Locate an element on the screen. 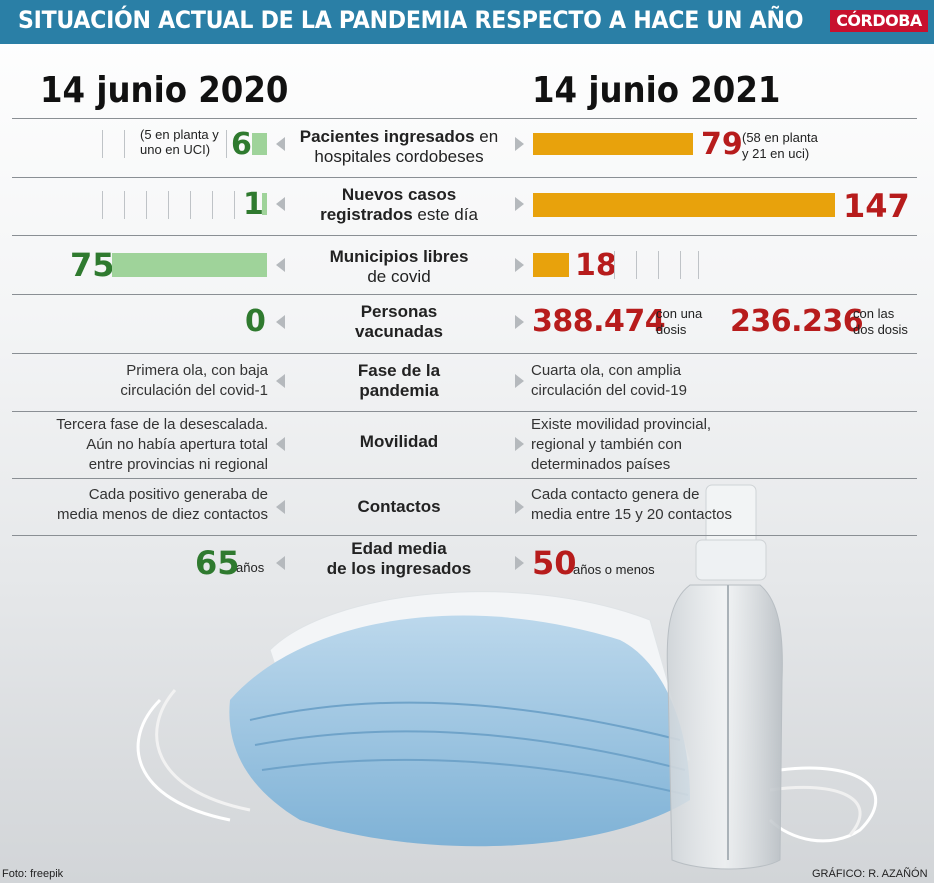  unit-2020: años is located at coordinates (250, 567).